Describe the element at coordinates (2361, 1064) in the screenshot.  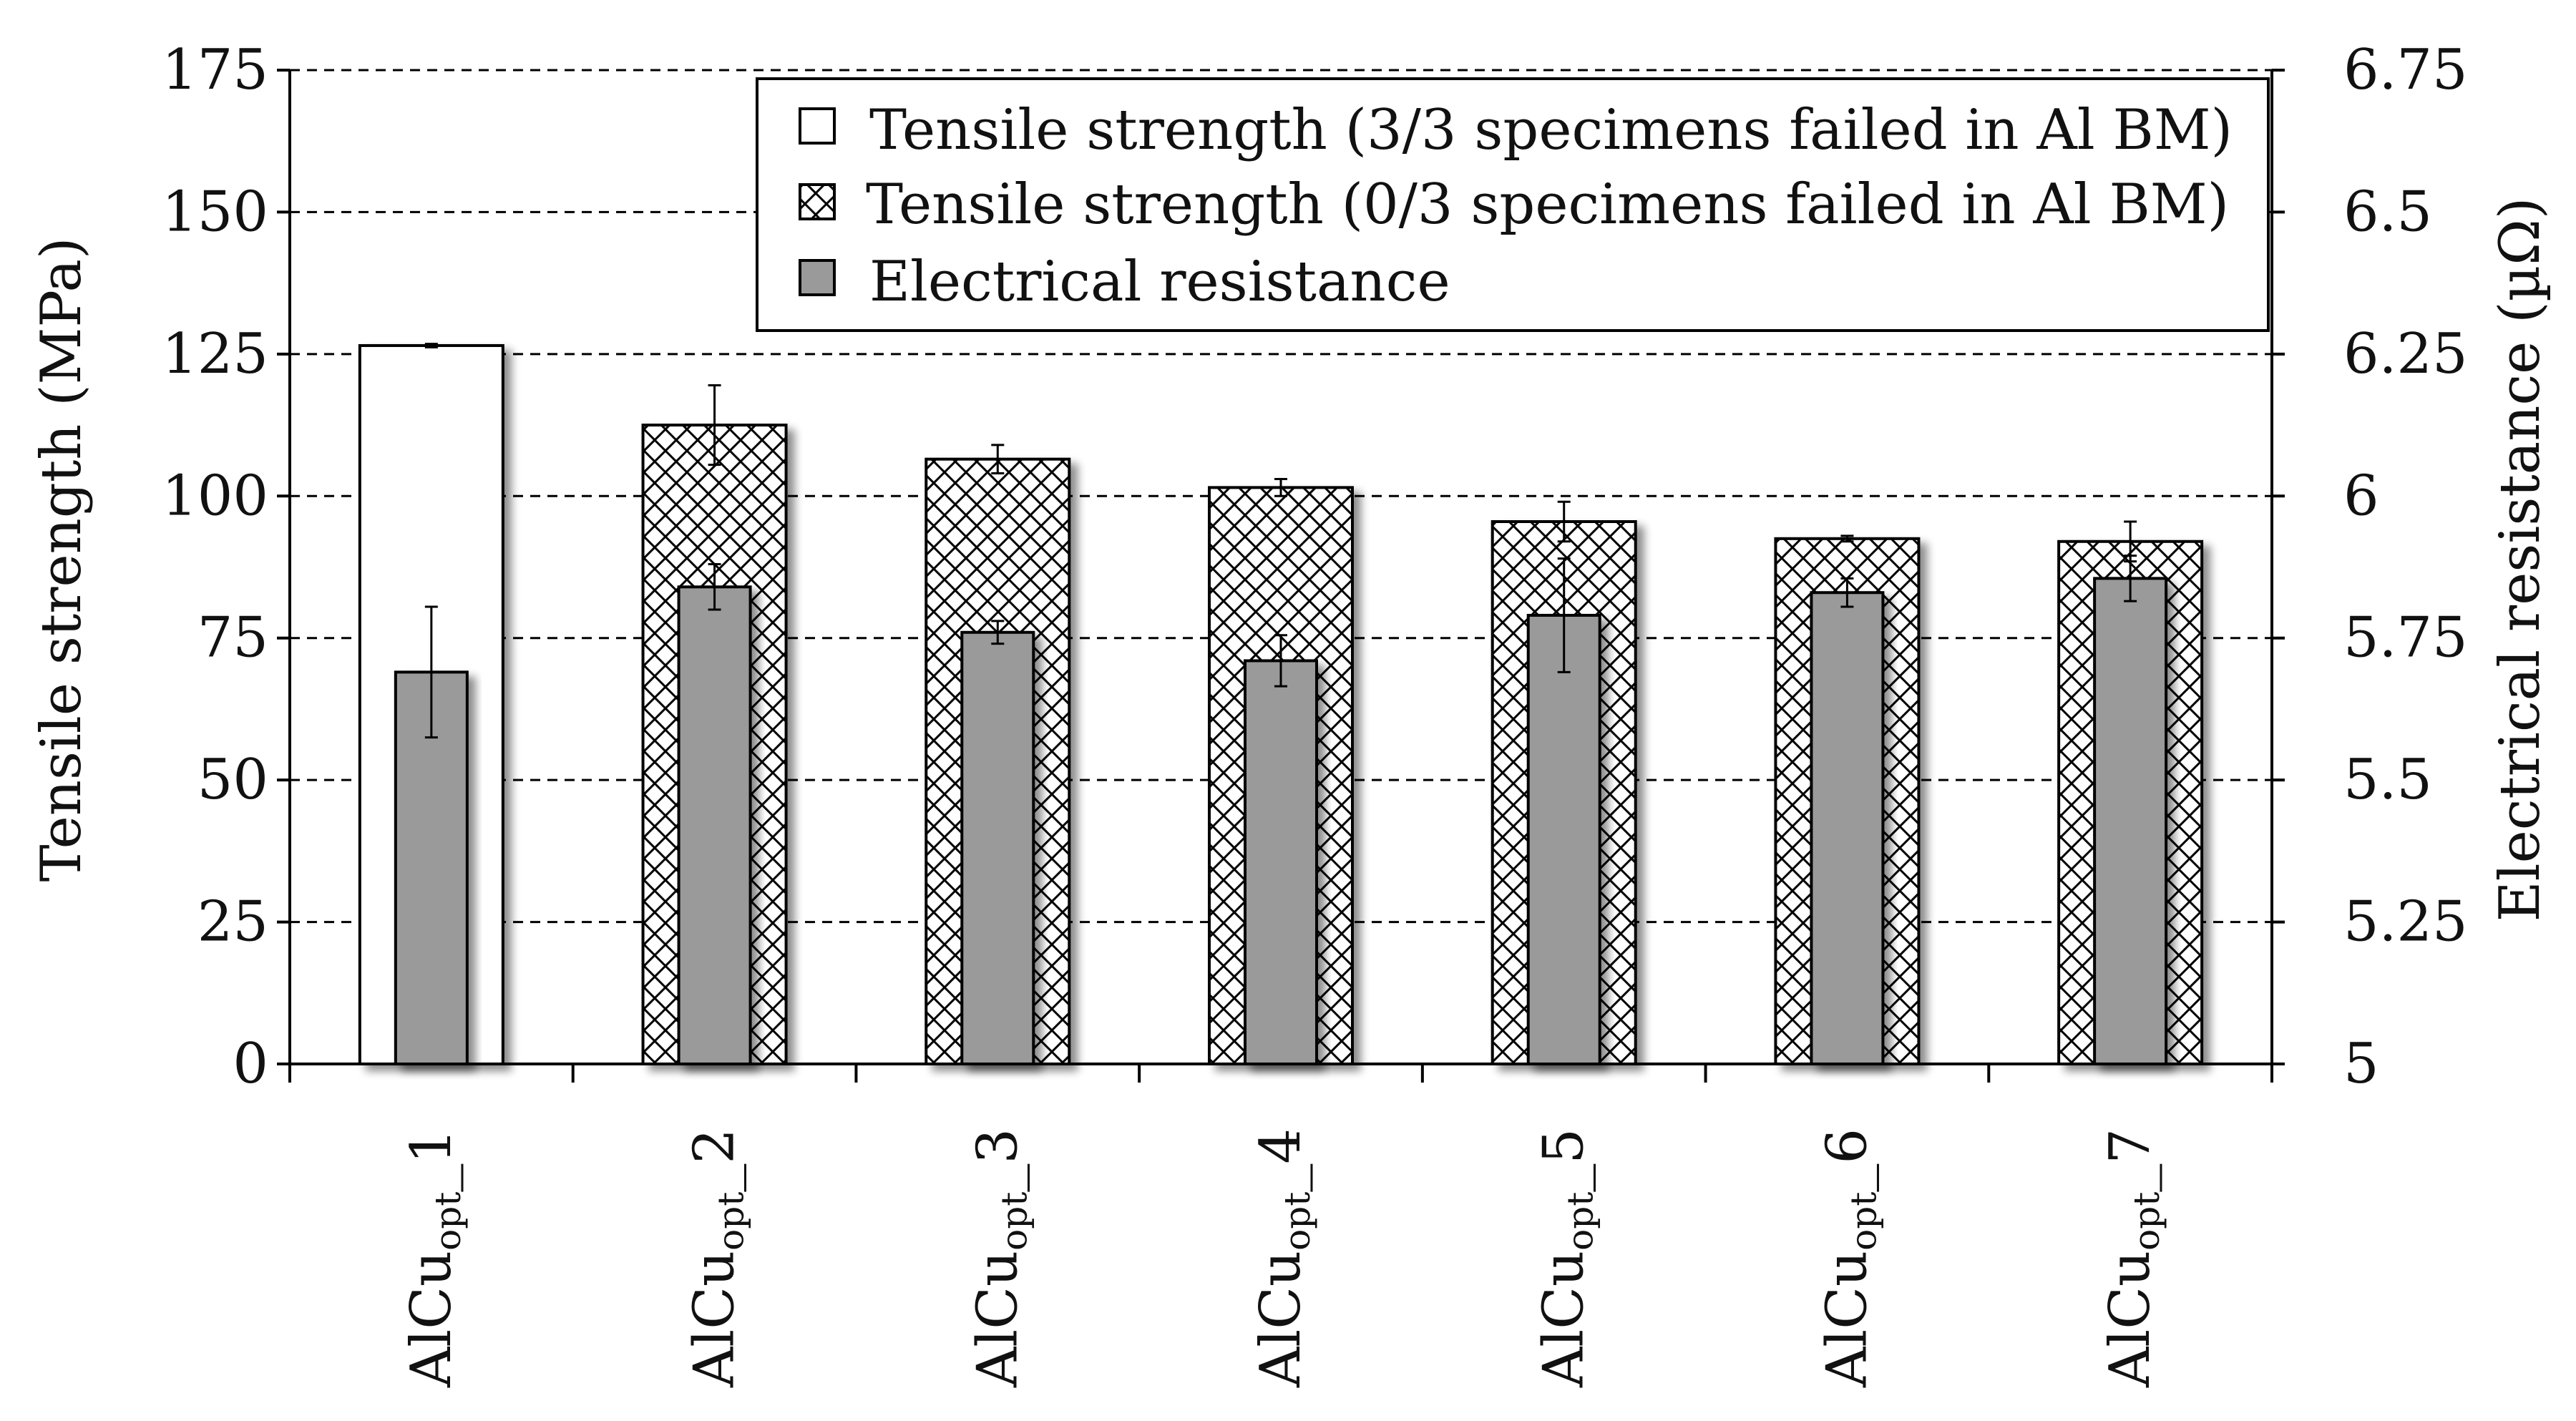
I see `right-tick-label: 5` at that location.